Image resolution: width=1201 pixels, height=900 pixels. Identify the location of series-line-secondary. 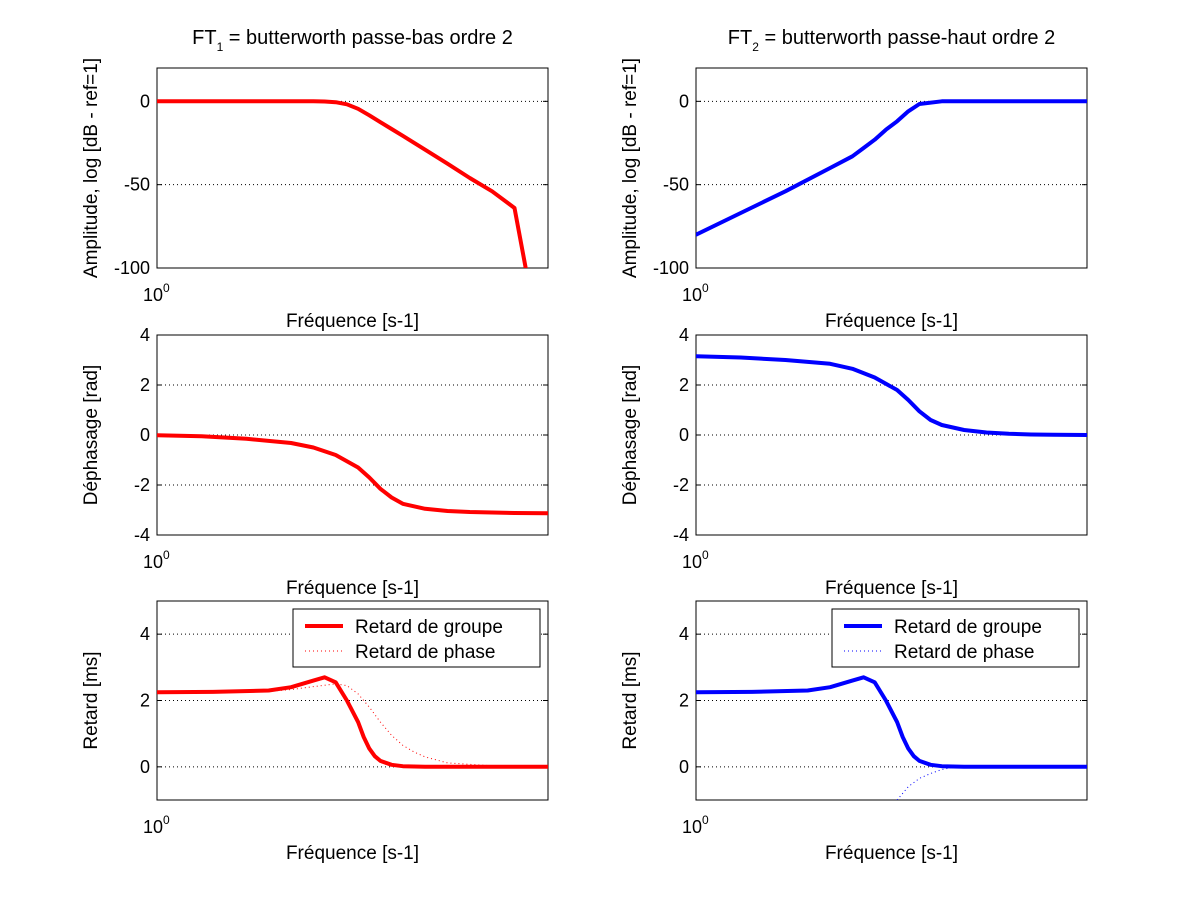
(964, 783).